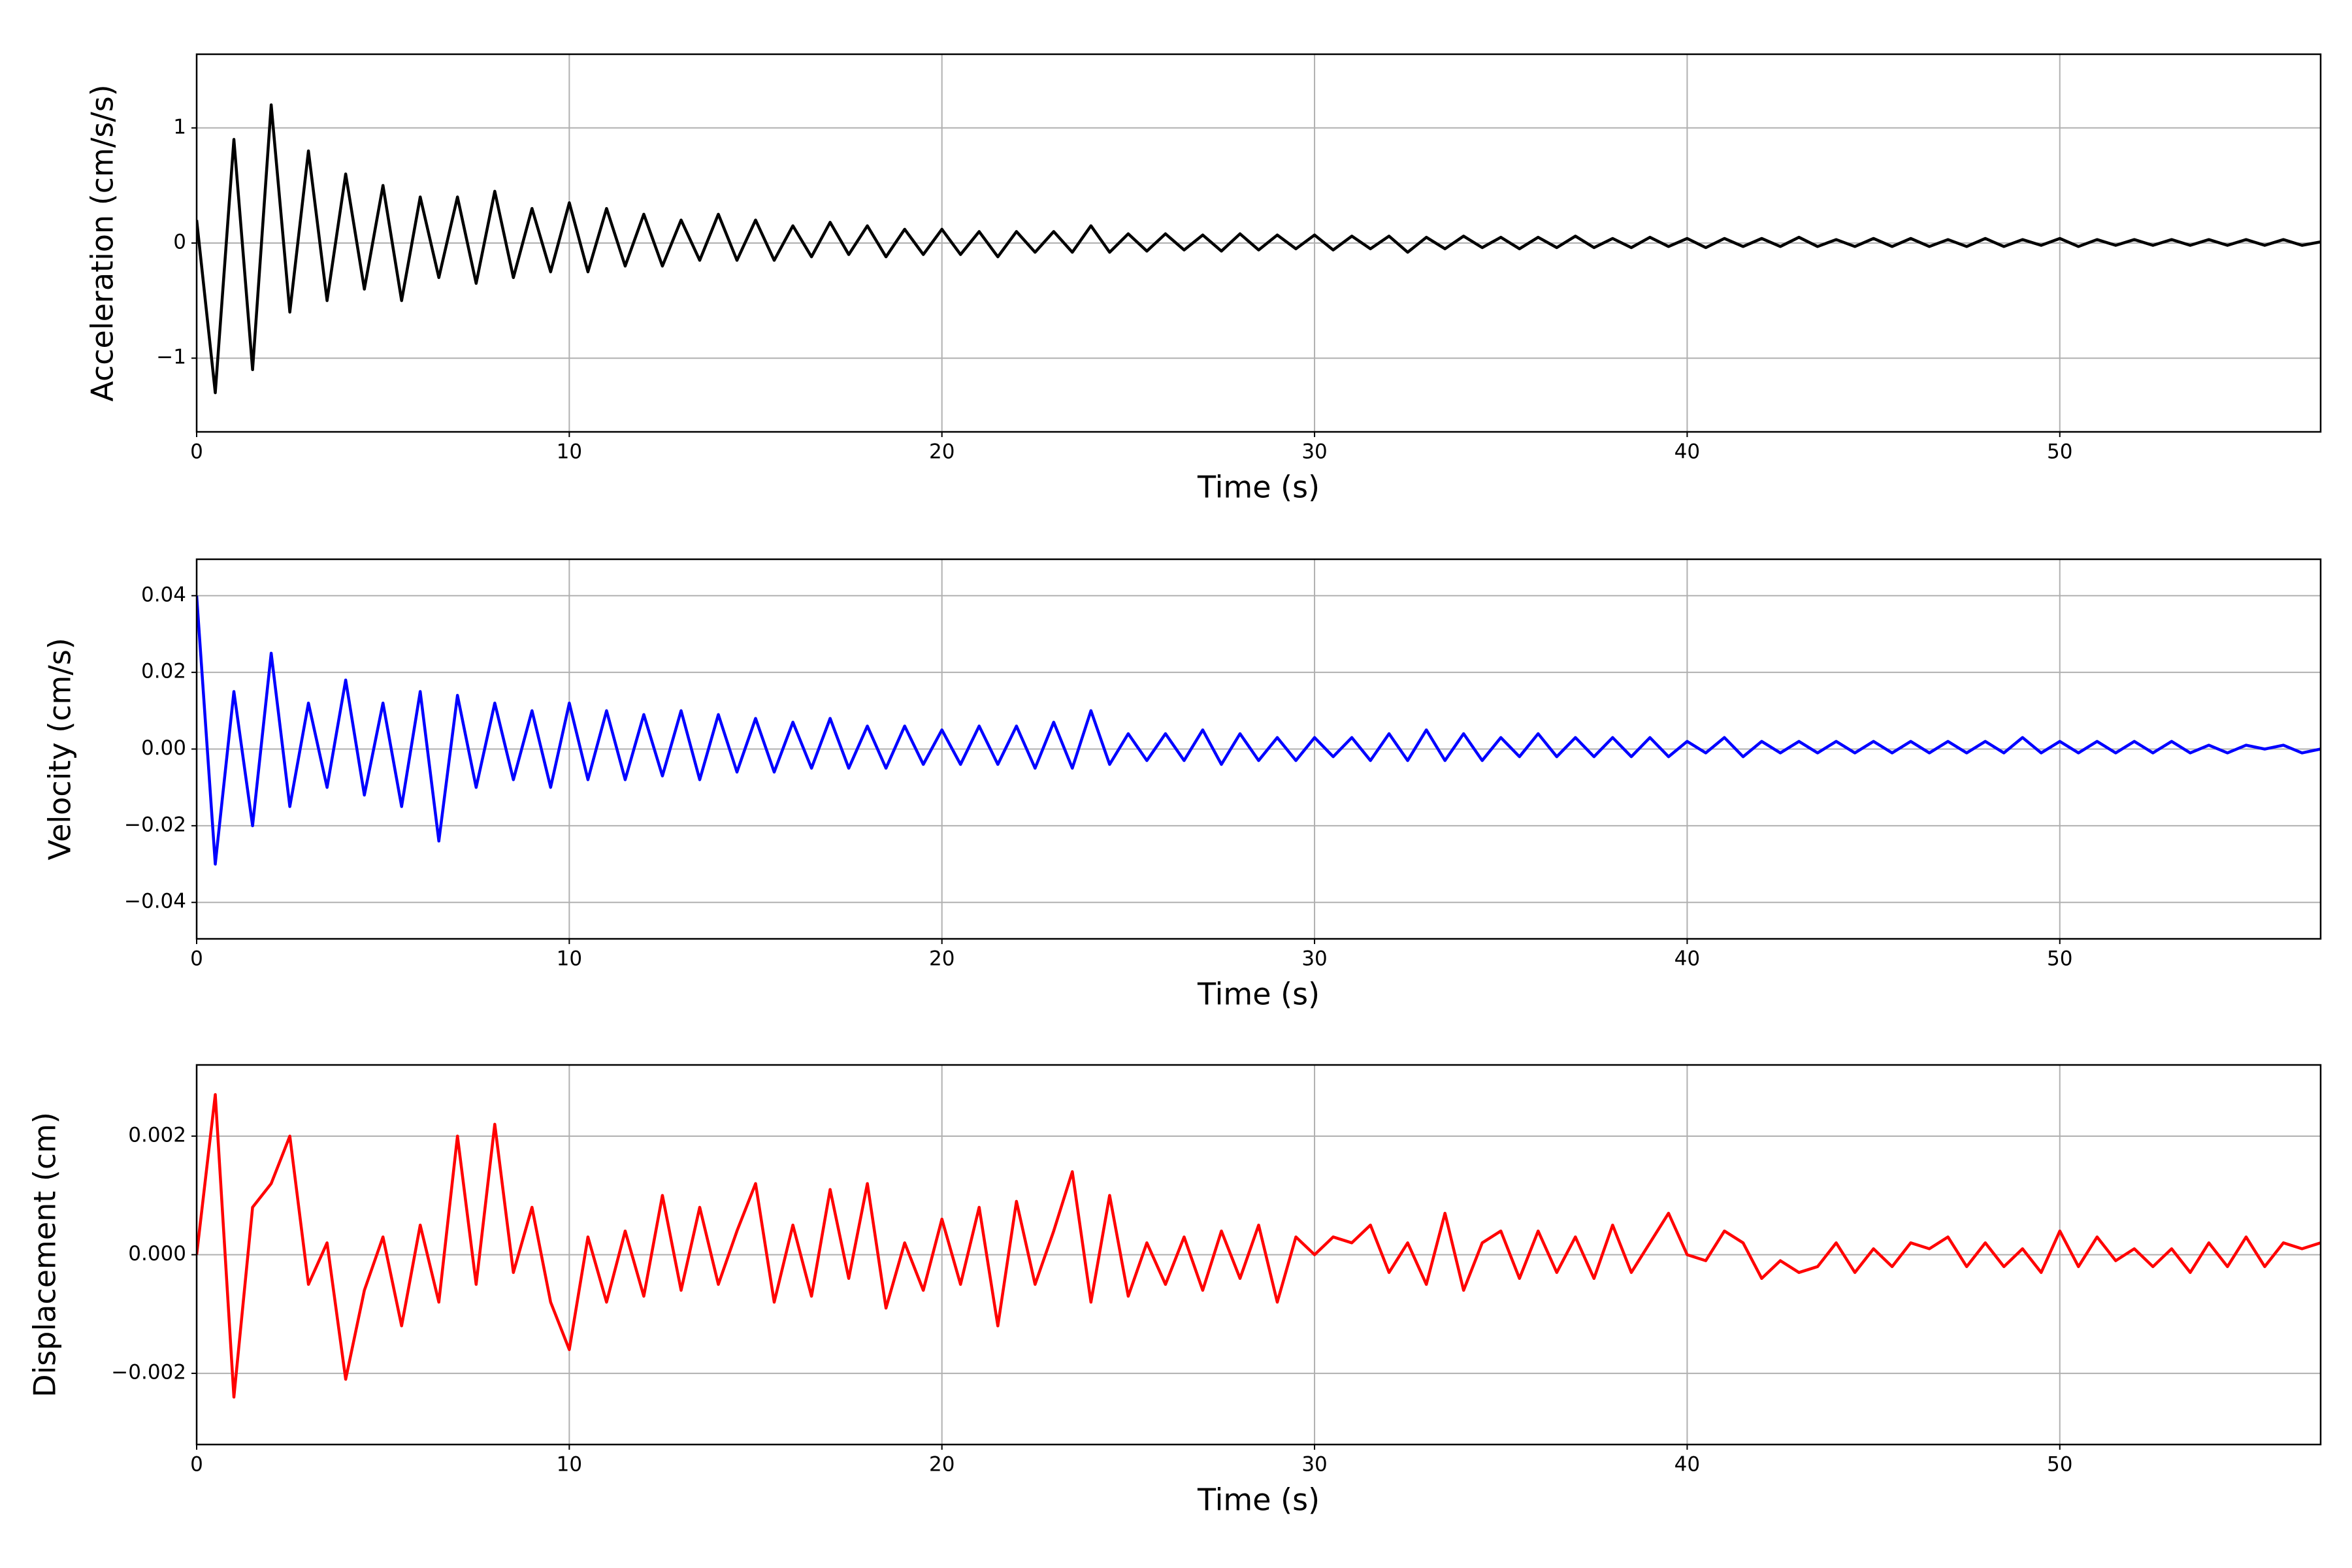 The image size is (2352, 1568). What do you see at coordinates (163, 671) in the screenshot?
I see `y-tick-label: 0.02` at bounding box center [163, 671].